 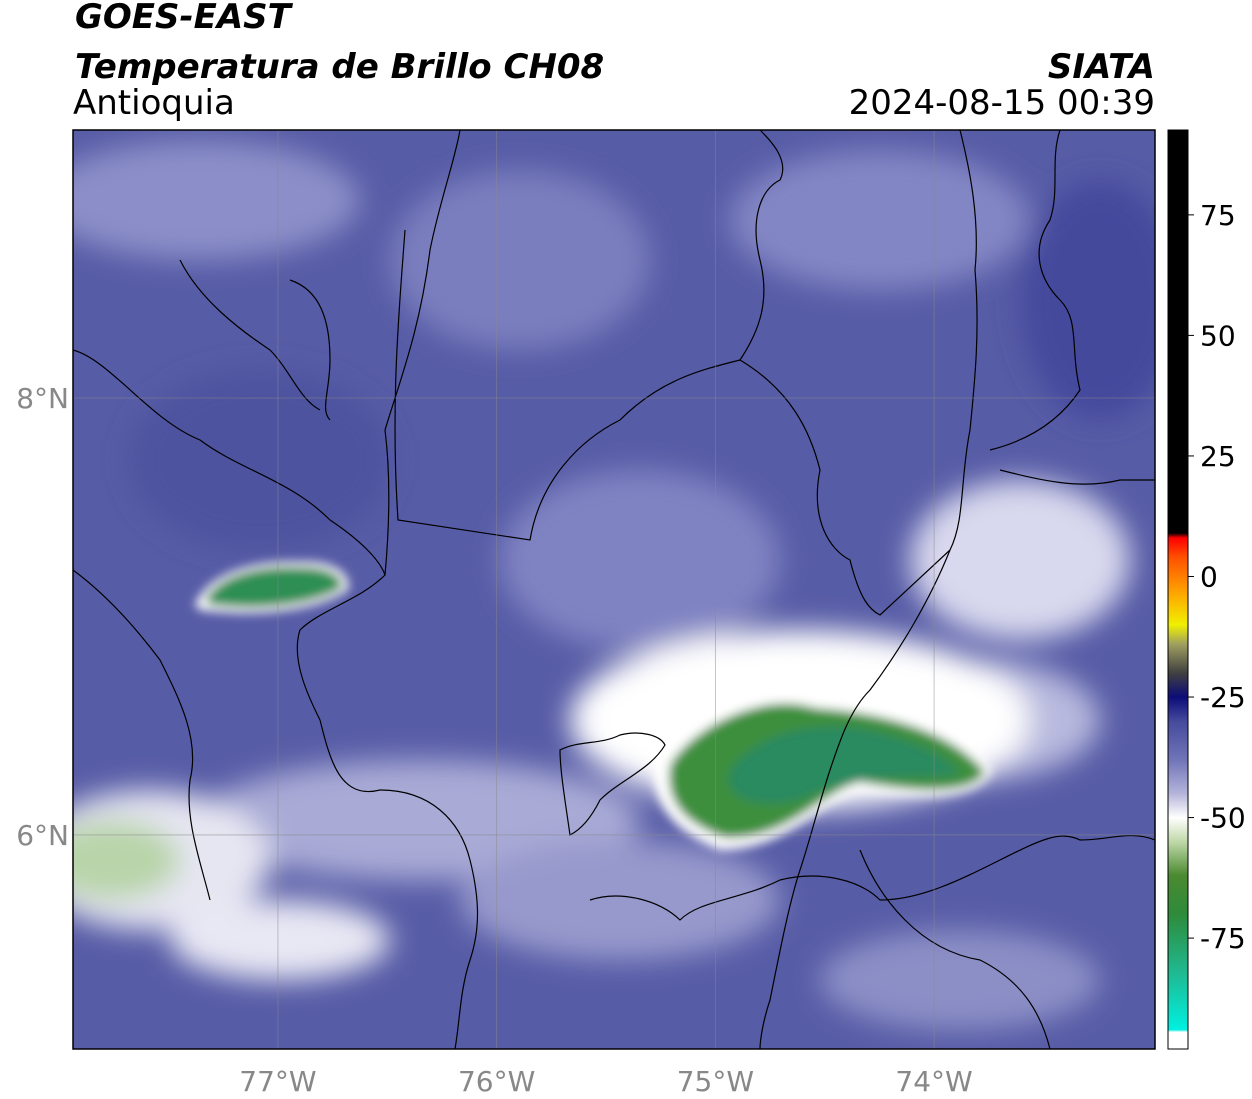 What do you see at coordinates (933, 1081) in the screenshot?
I see `x-tick-label: 74°W` at bounding box center [933, 1081].